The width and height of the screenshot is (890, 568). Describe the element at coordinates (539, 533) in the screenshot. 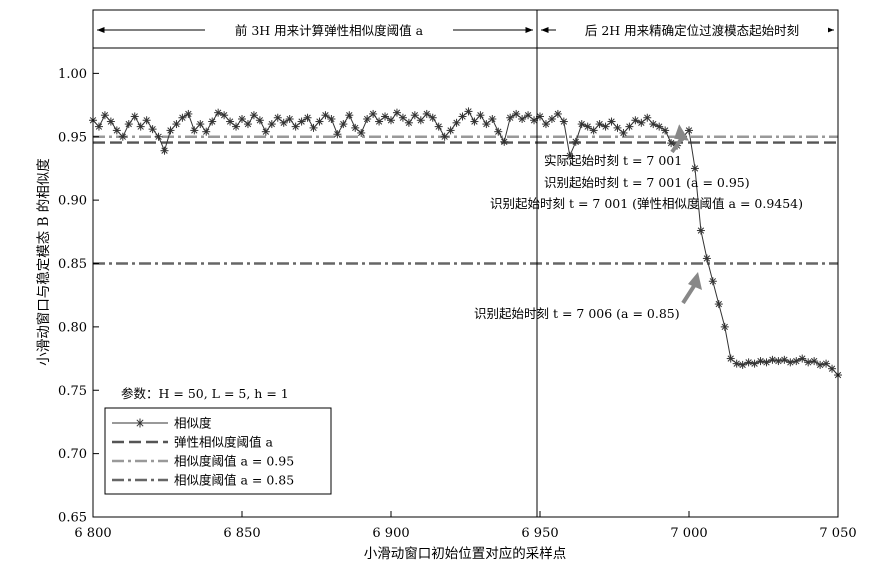

I see `x-tick-label: 6 950` at that location.